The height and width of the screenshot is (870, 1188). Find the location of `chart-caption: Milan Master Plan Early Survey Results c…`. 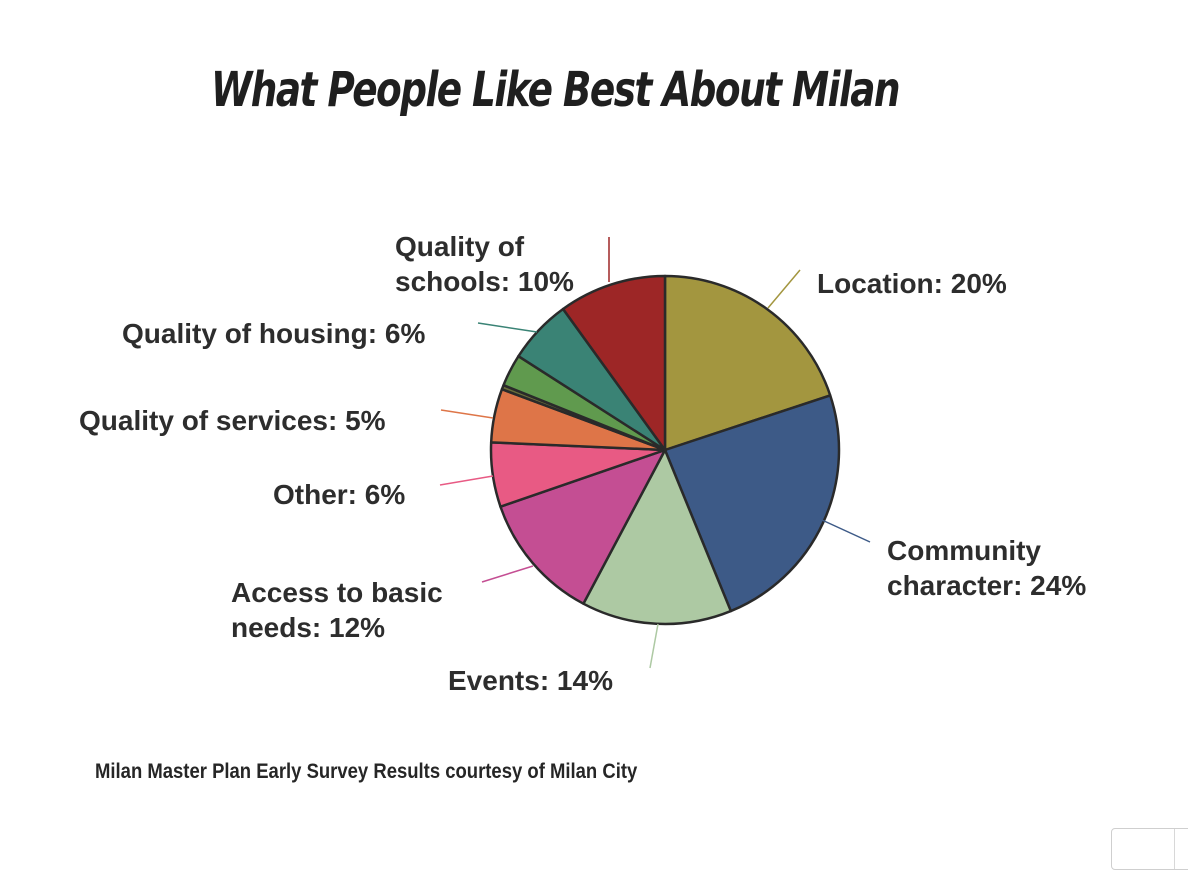

chart-caption: Milan Master Plan Early Survey Results c… is located at coordinates (366, 771).